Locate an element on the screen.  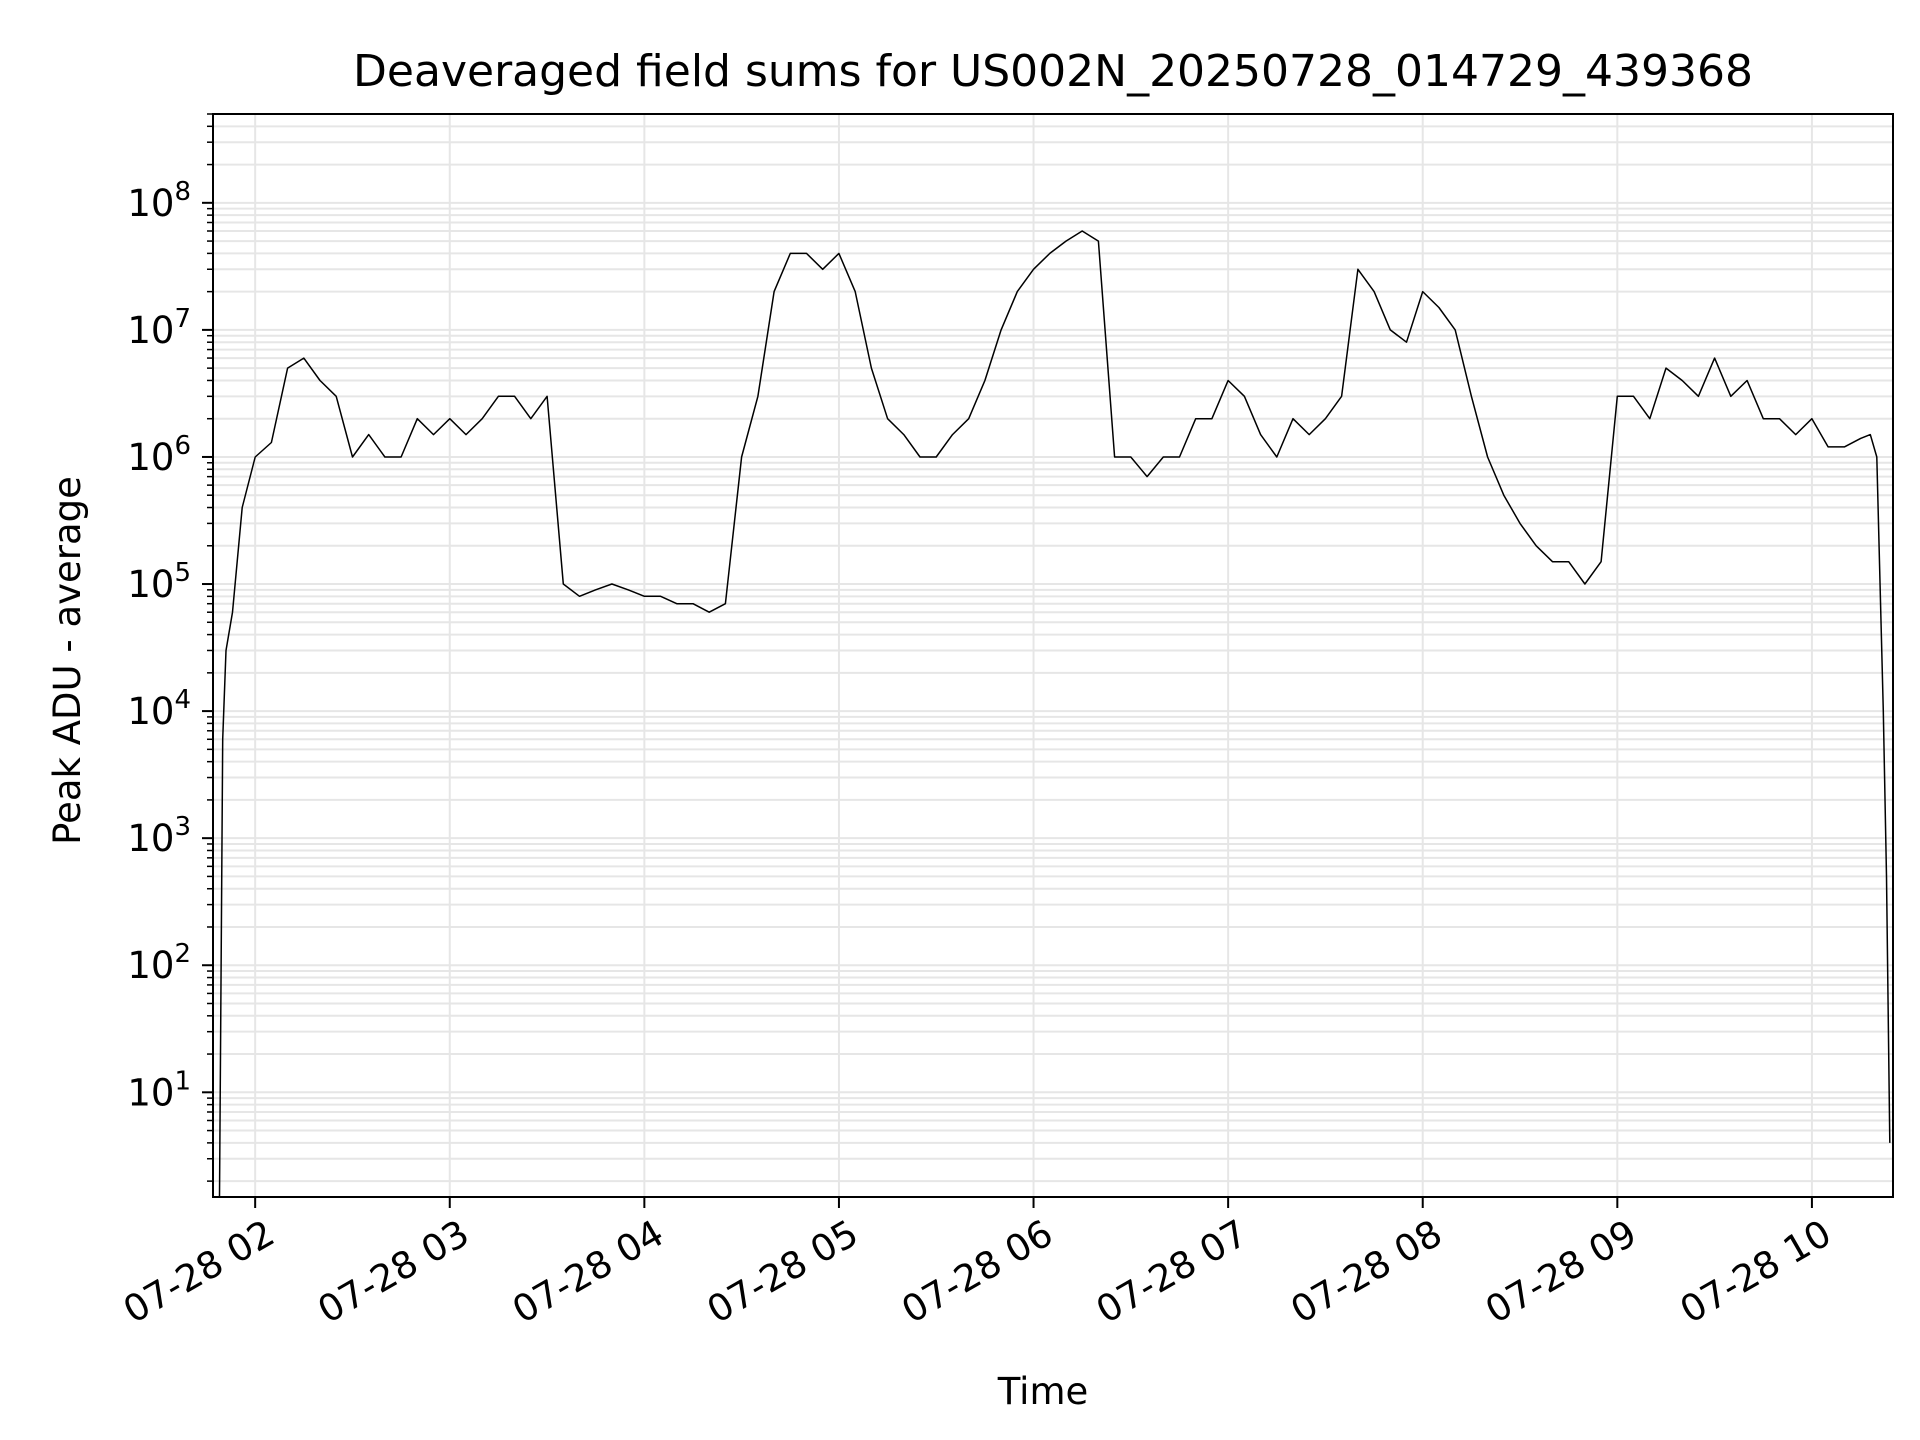
x-tick-label: 07-28 03 is located at coordinates (394, 1272).